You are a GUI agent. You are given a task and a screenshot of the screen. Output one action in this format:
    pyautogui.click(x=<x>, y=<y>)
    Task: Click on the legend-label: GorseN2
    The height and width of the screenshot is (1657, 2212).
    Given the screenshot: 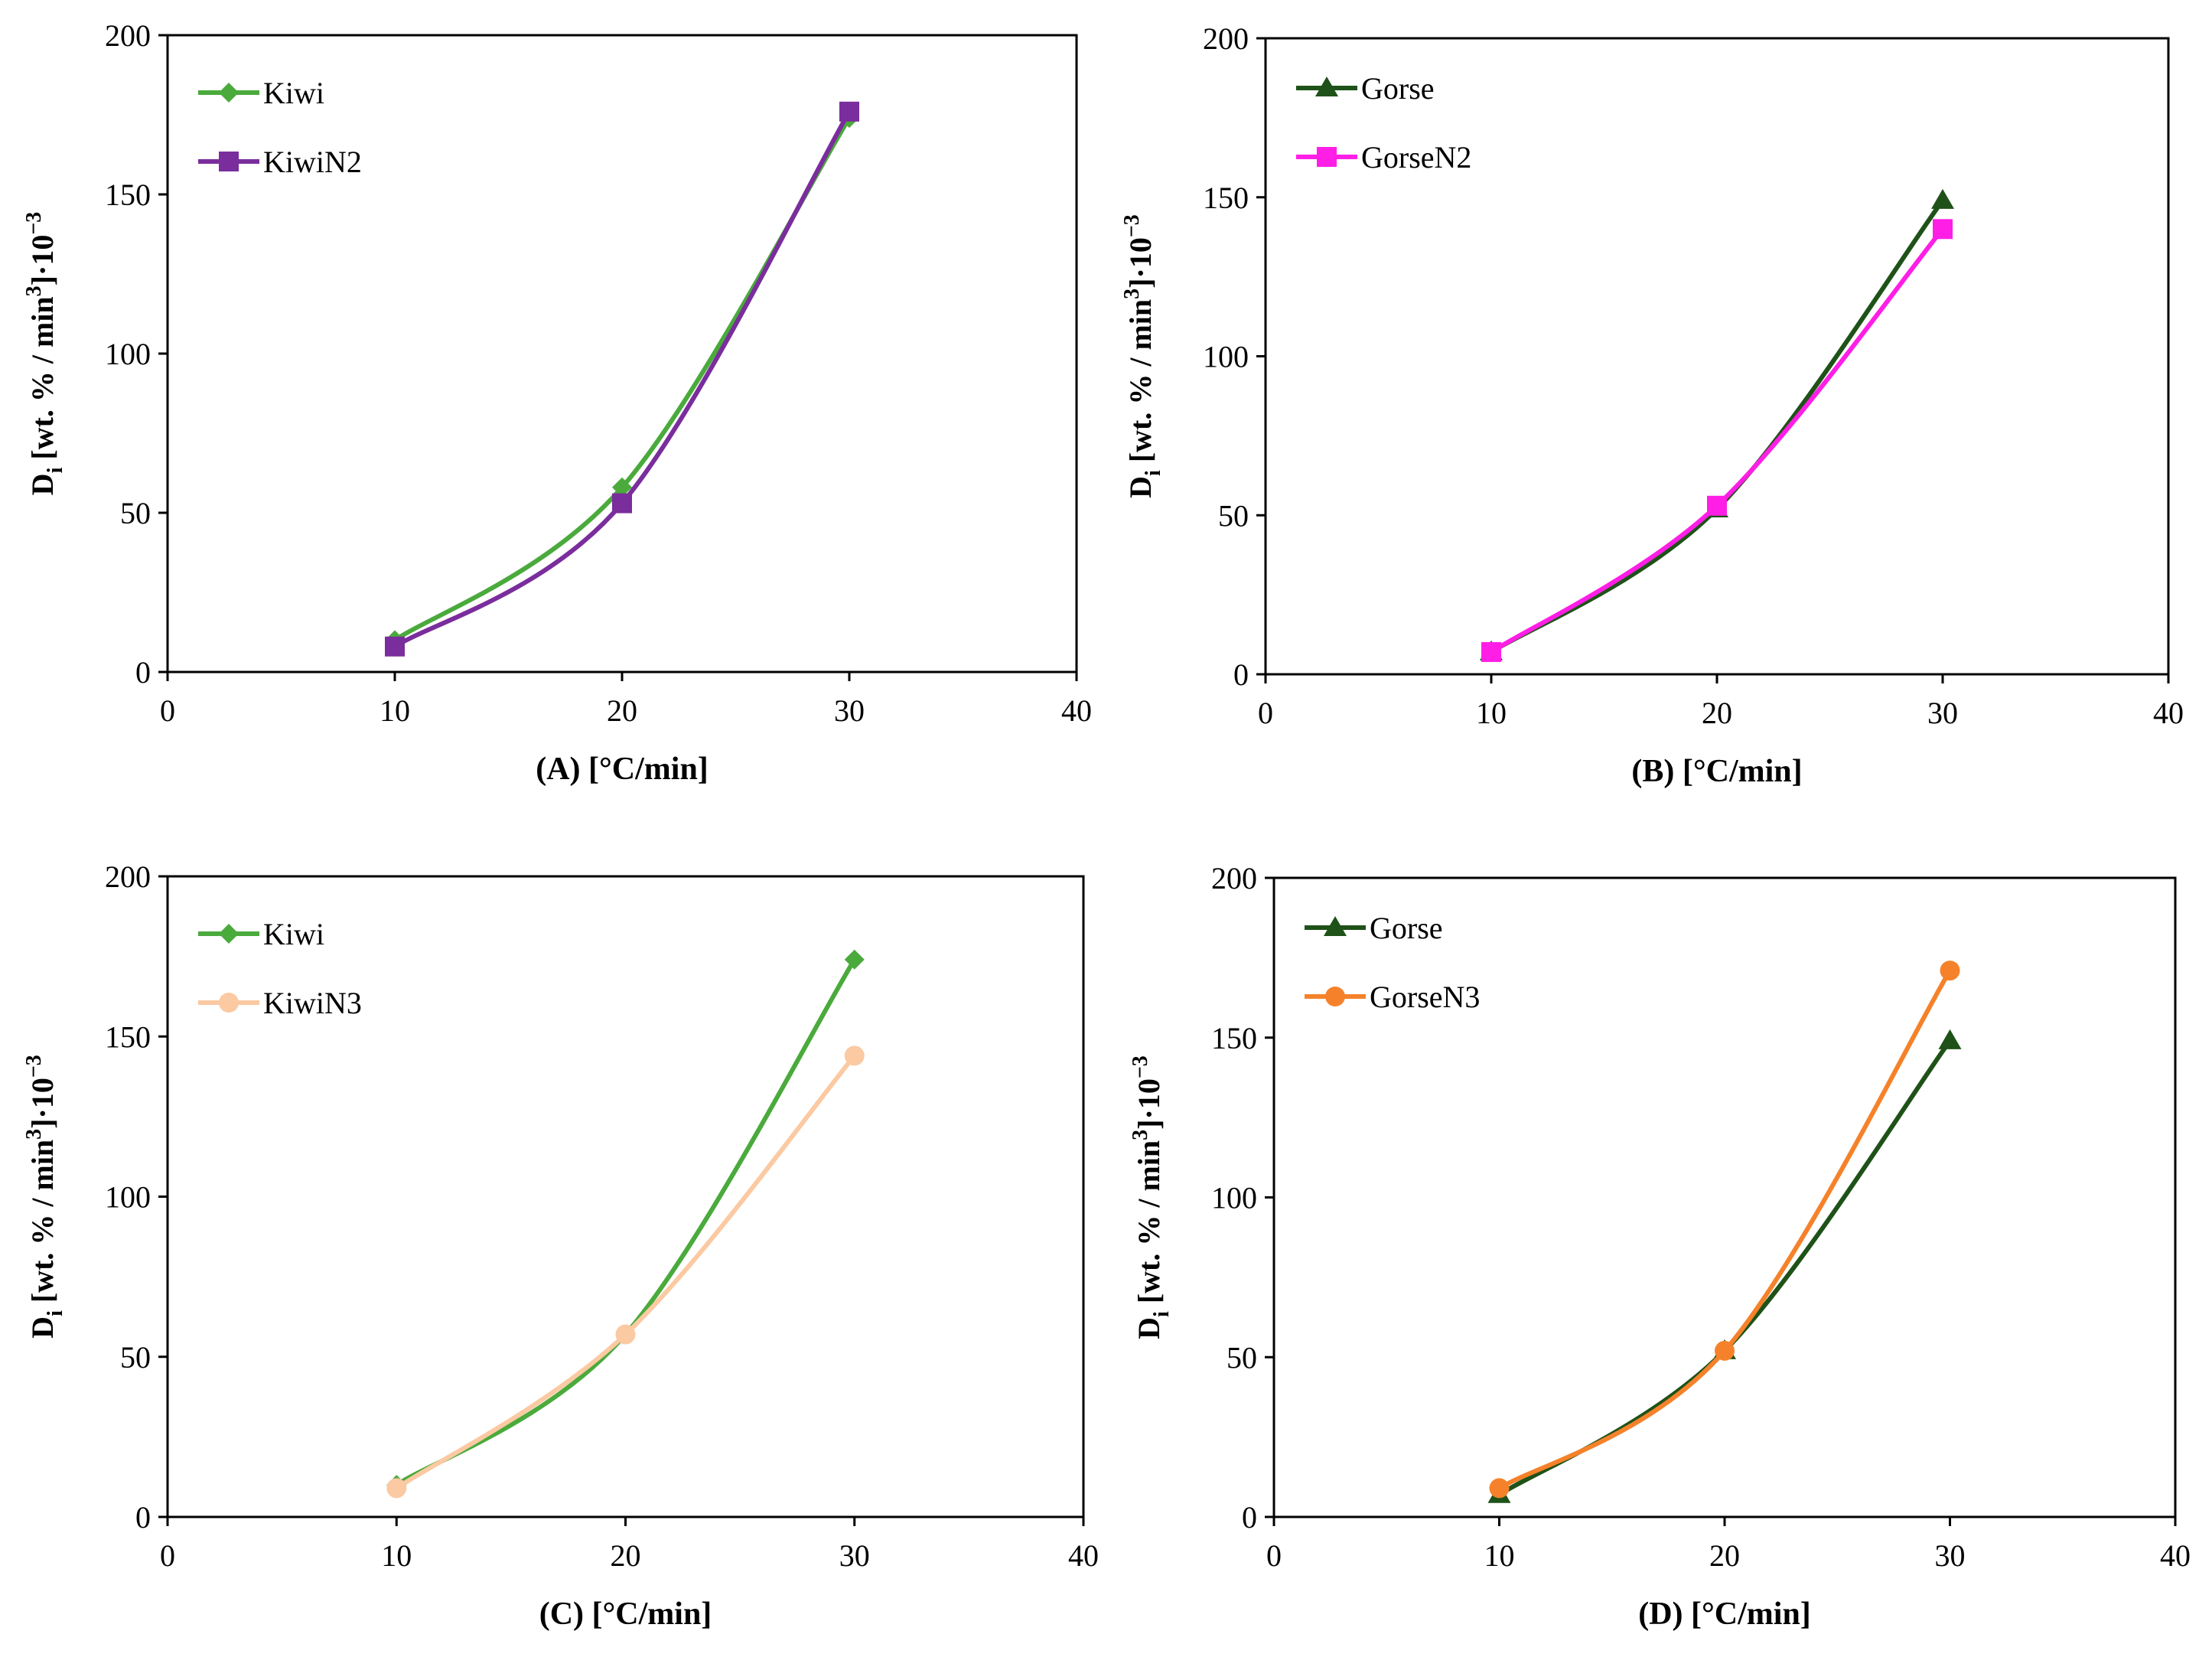 What is the action you would take?
    pyautogui.click(x=1416, y=157)
    